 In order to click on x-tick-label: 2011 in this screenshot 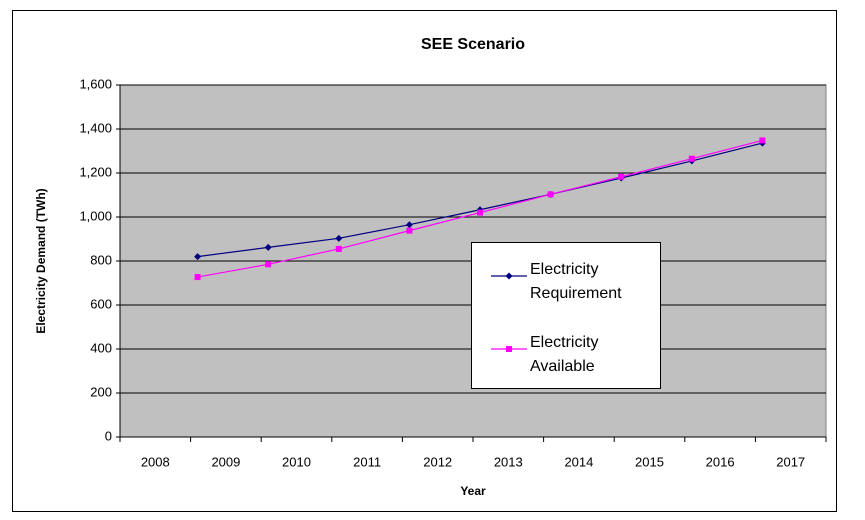, I will do `click(367, 461)`.